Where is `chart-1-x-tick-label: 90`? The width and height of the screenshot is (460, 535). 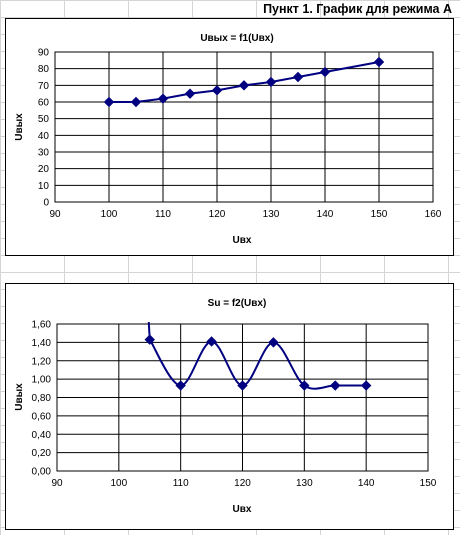
chart-1-x-tick-label: 90 is located at coordinates (55, 214).